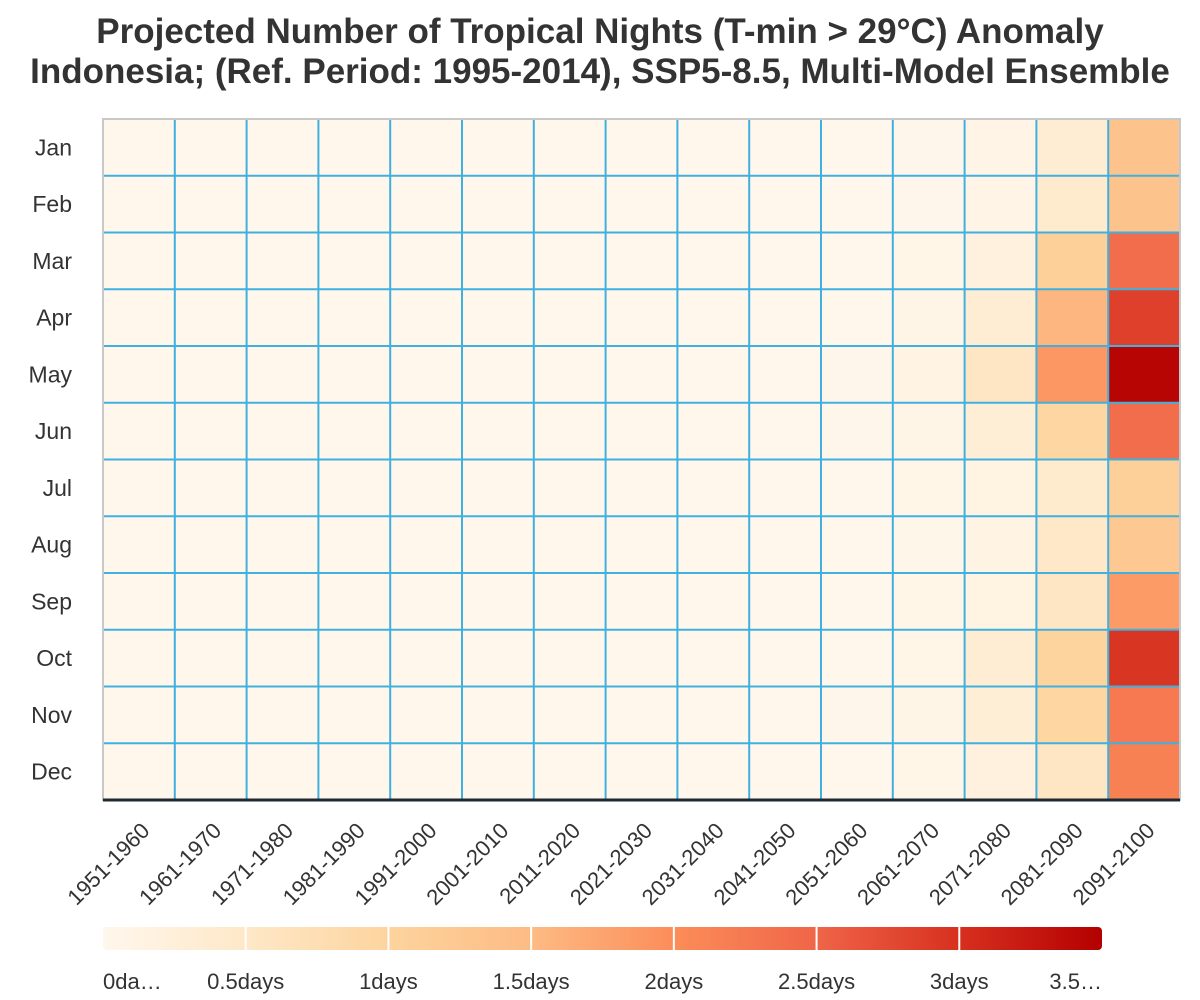 The image size is (1200, 1000). I want to click on colorbar-tick-label: 2days, so click(673, 981).